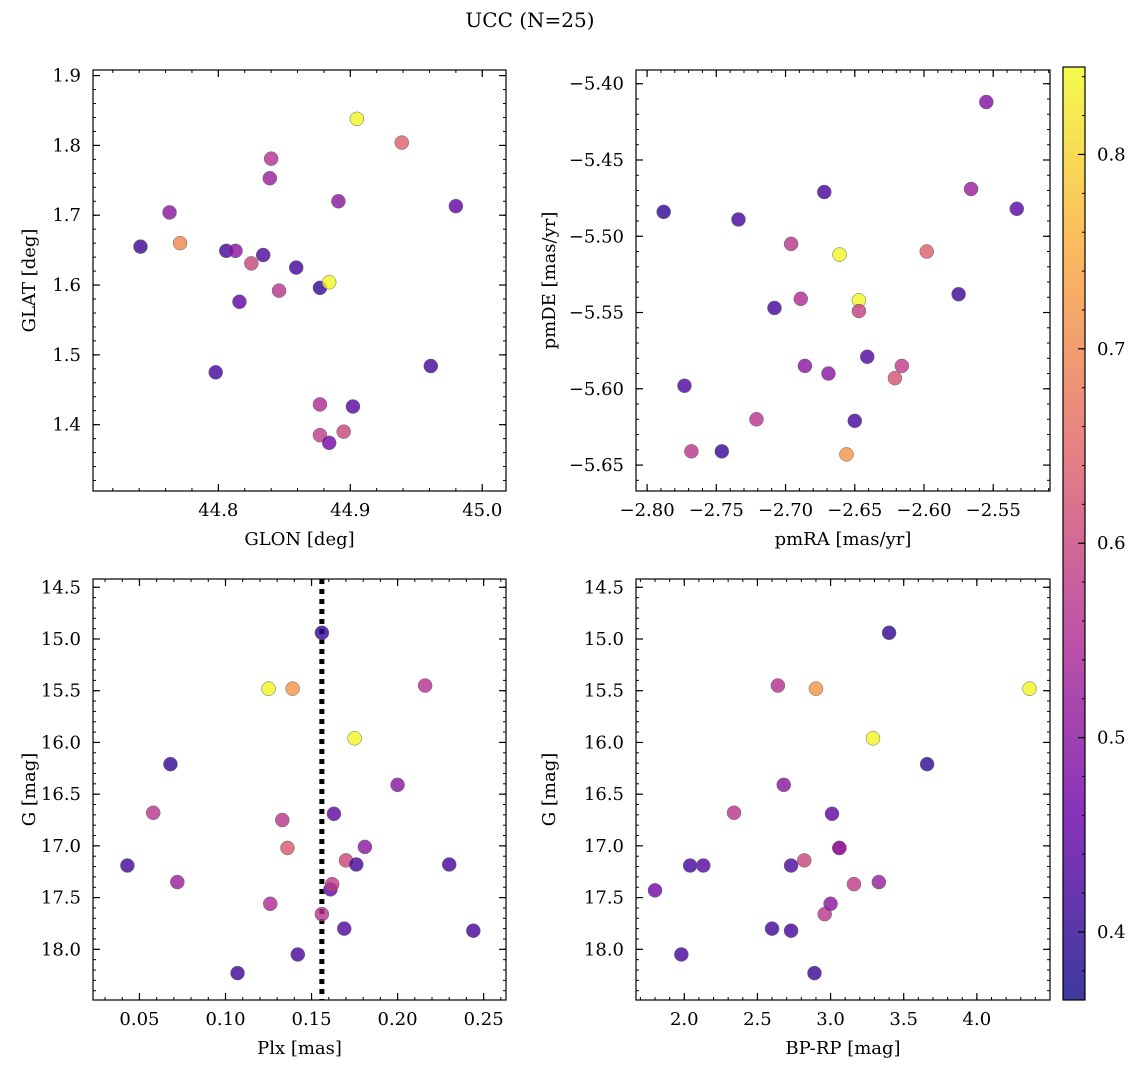 This screenshot has height=1067, width=1136. Describe the element at coordinates (1111, 738) in the screenshot. I see `colorbar-tick-label: 0.5` at that location.